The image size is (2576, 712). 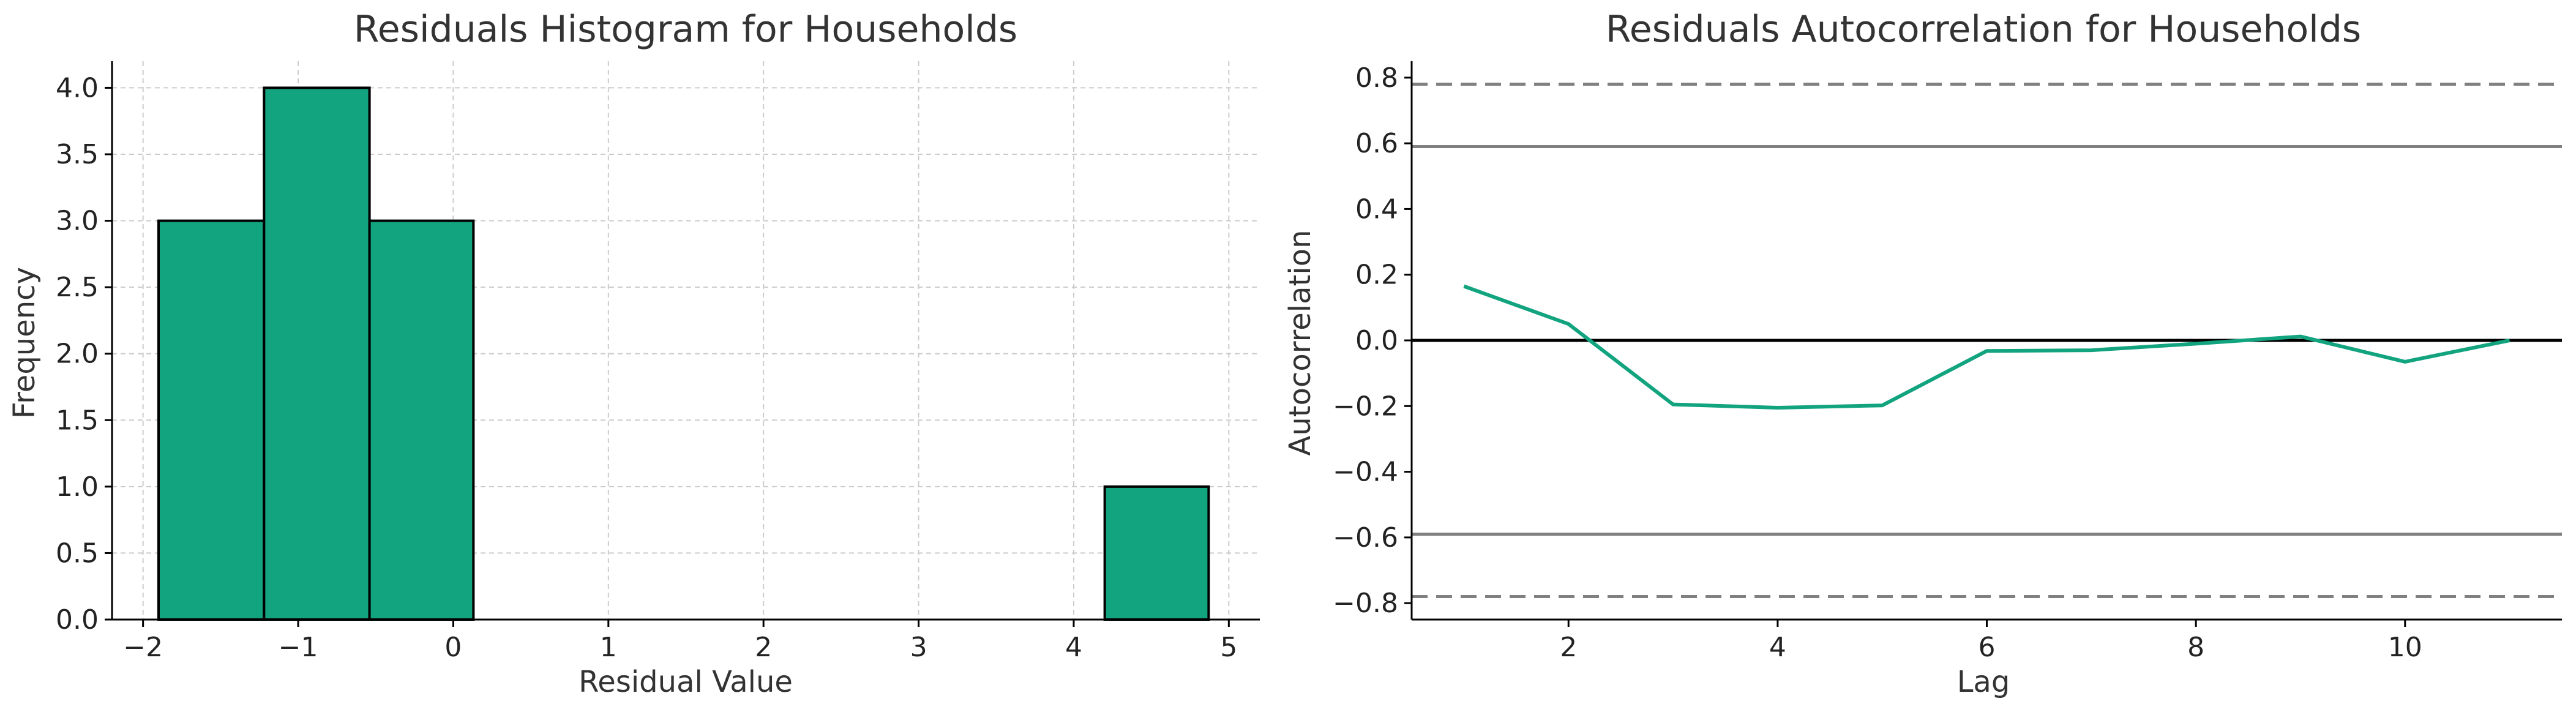 I want to click on histogram-xlabel: Residual Value, so click(x=686, y=682).